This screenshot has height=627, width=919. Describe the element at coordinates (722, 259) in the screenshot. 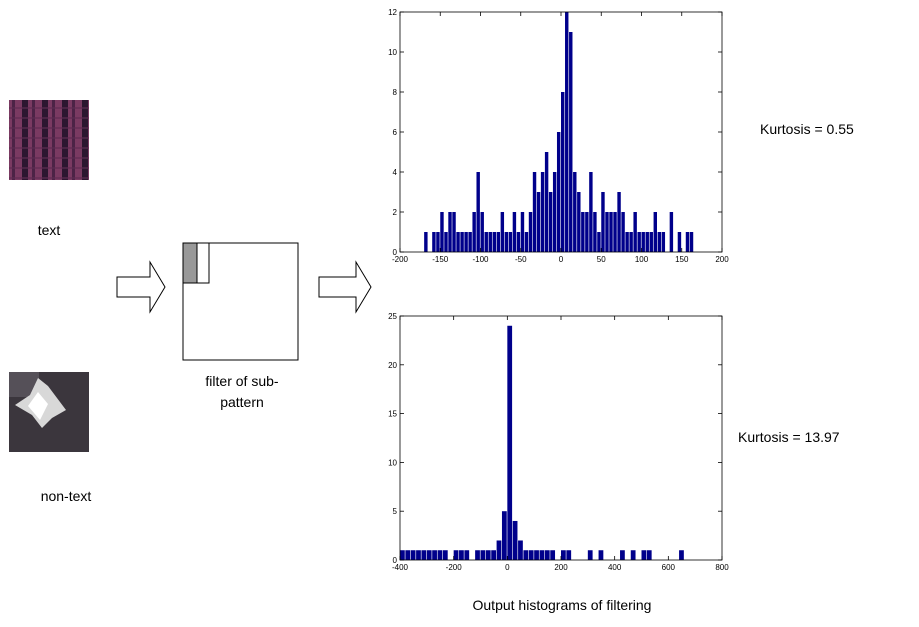

I see `x-tick-label: 200` at that location.